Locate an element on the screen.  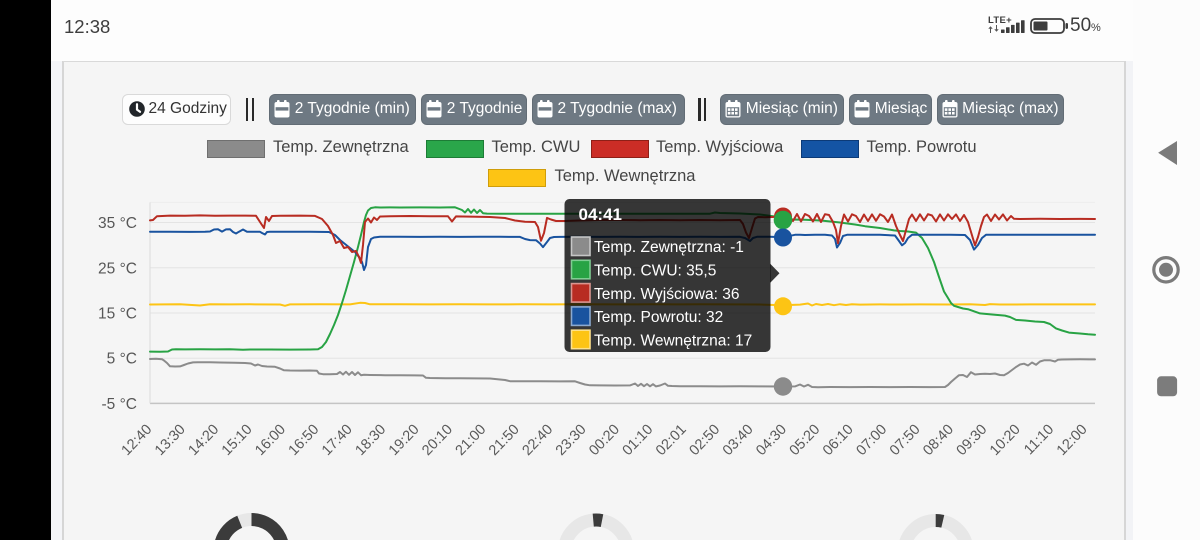
svg-text: 21:00 is located at coordinates (471, 440).